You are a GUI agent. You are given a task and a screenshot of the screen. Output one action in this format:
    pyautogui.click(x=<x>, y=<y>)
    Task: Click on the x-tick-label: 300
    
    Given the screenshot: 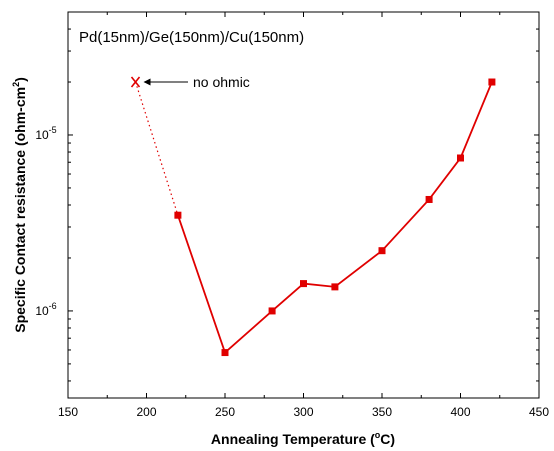 What is the action you would take?
    pyautogui.click(x=303, y=412)
    